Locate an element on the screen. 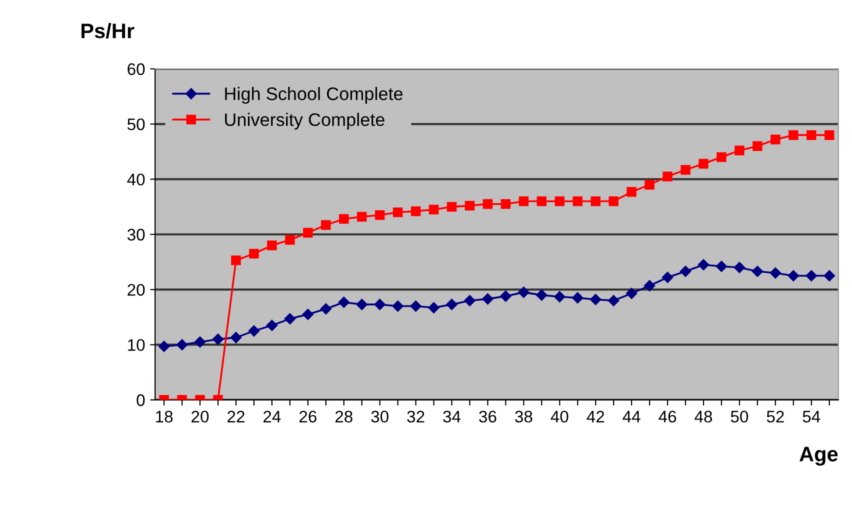  x-tick-label: 36 is located at coordinates (487, 416).